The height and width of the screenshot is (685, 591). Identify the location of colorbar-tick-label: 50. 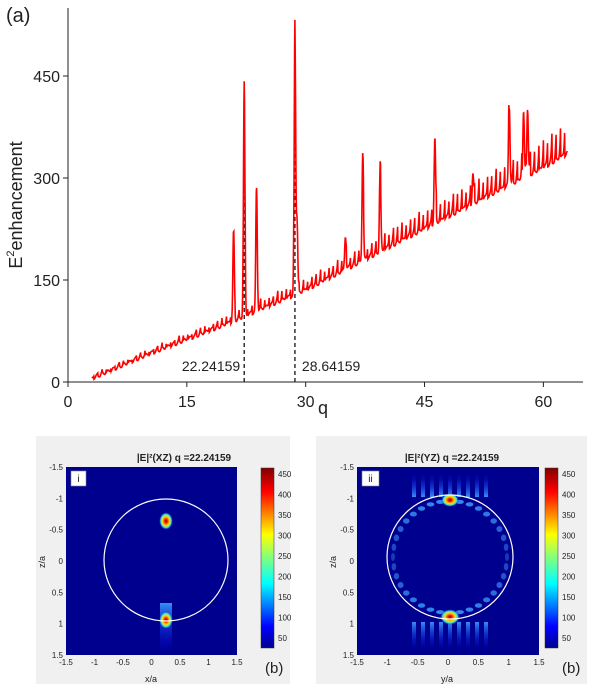
(282, 638).